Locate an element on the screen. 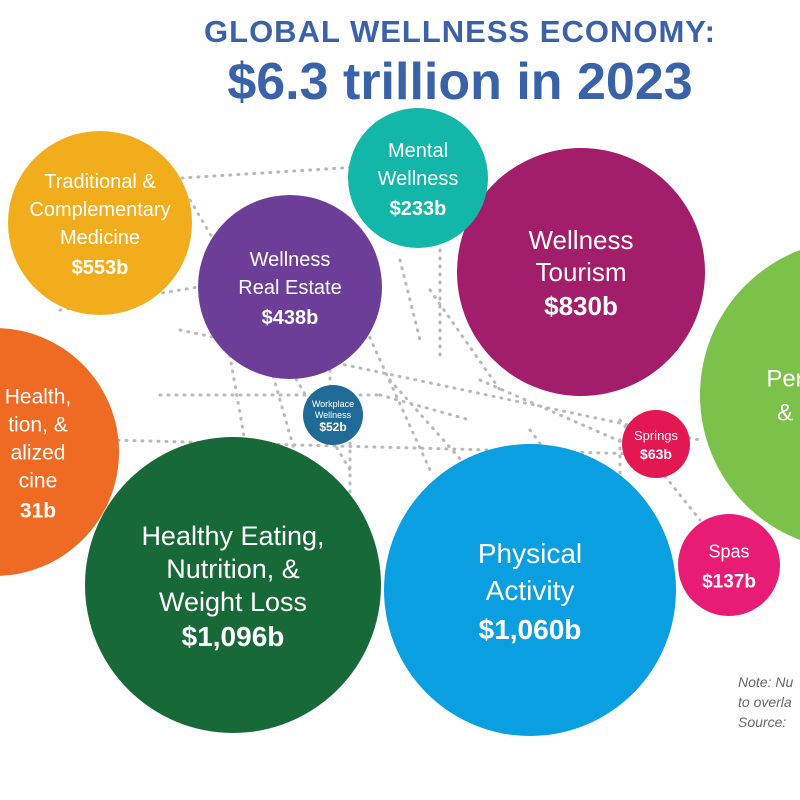 This screenshot has height=800, width=800. bubble-label: Medicine is located at coordinates (100, 238).